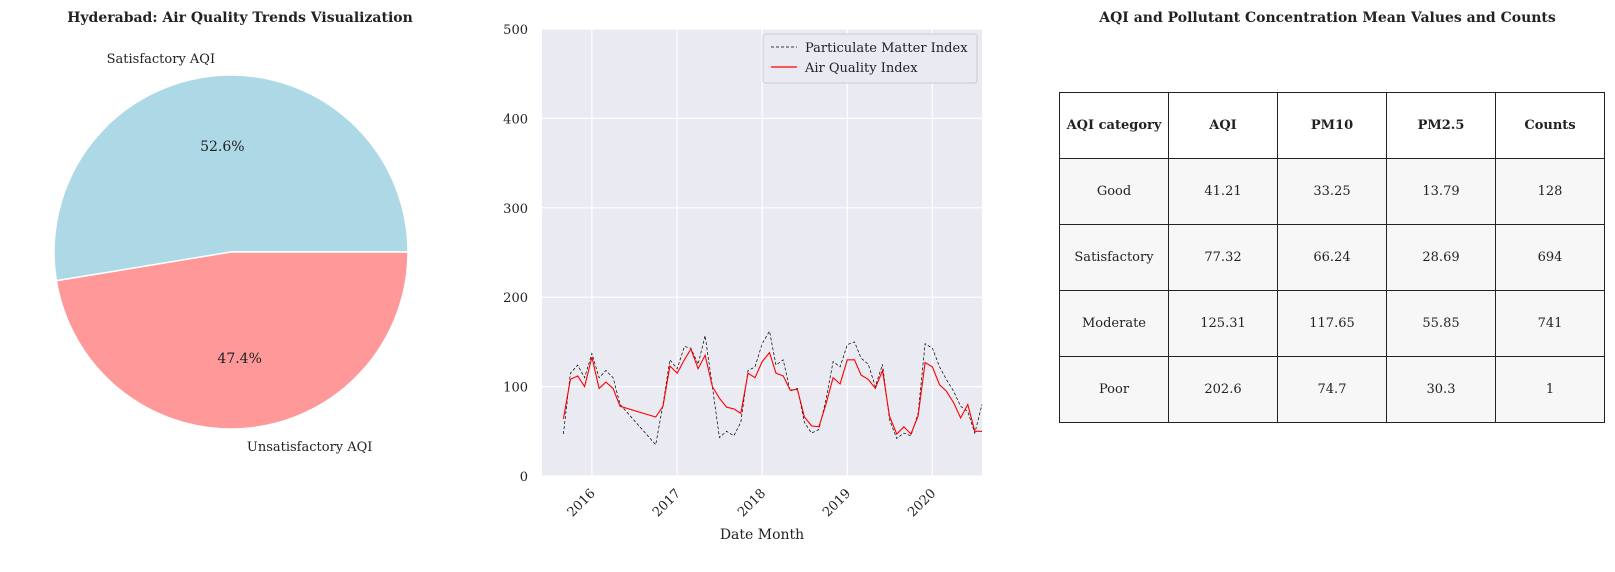 This screenshot has width=1615, height=572. I want to click on y-tick-label: 500, so click(515, 30).